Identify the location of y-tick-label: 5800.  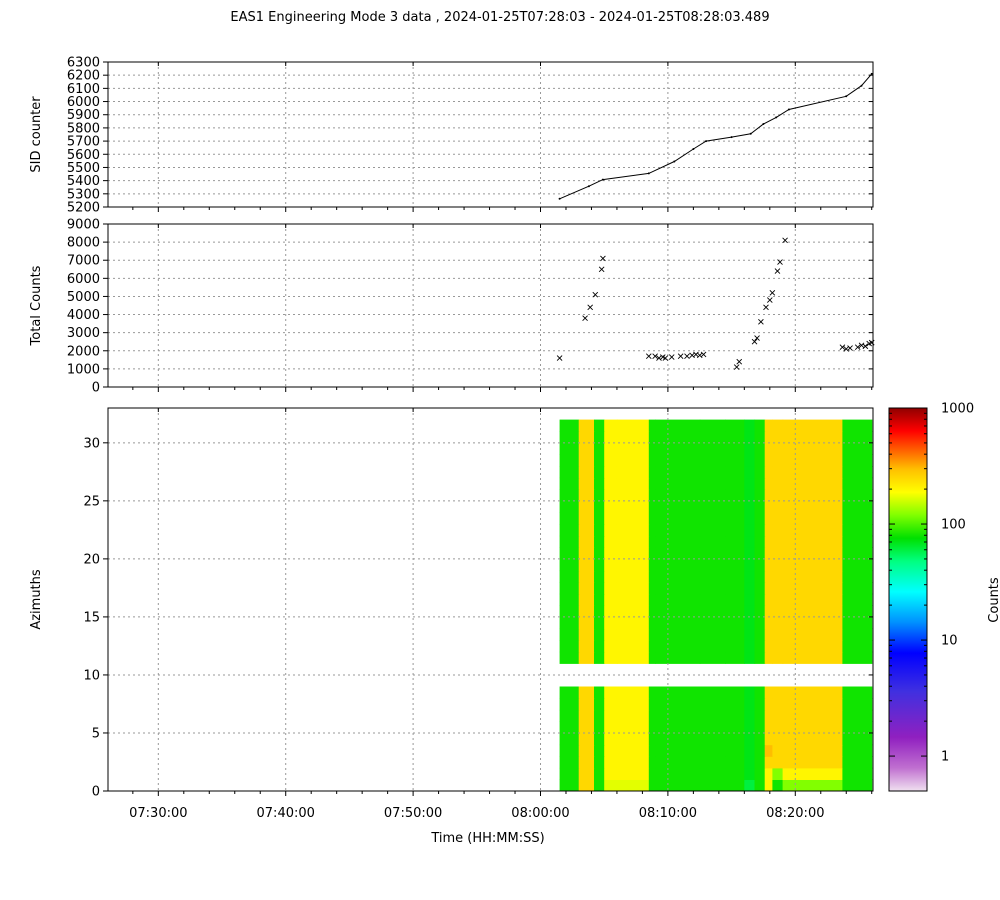
(83, 128).